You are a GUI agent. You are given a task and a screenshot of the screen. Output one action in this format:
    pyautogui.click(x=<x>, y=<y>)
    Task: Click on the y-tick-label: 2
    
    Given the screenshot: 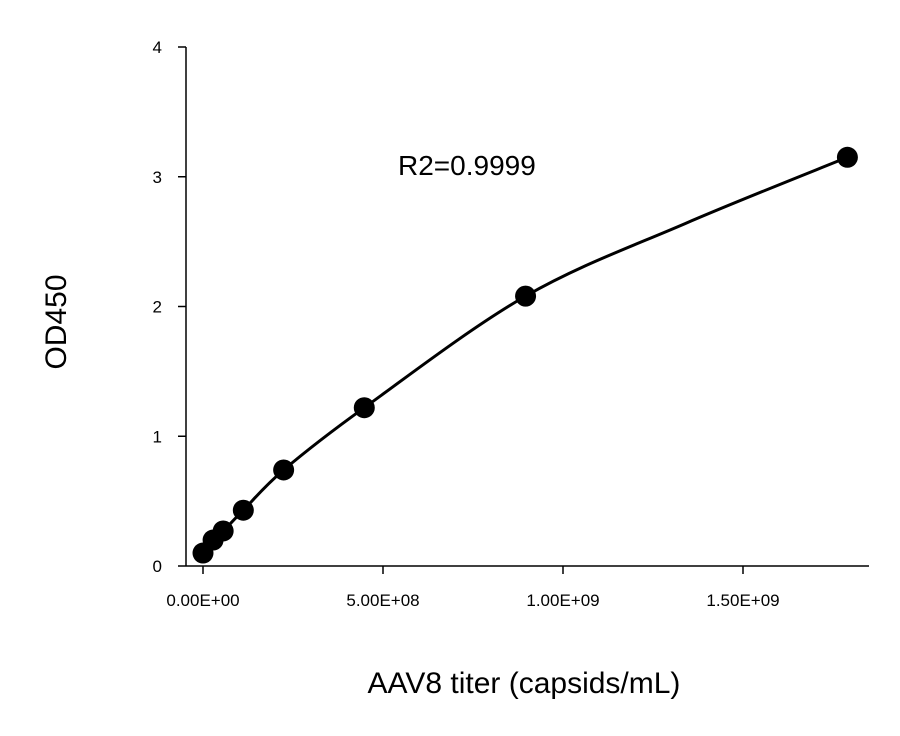 What is the action you would take?
    pyautogui.click(x=157, y=307)
    